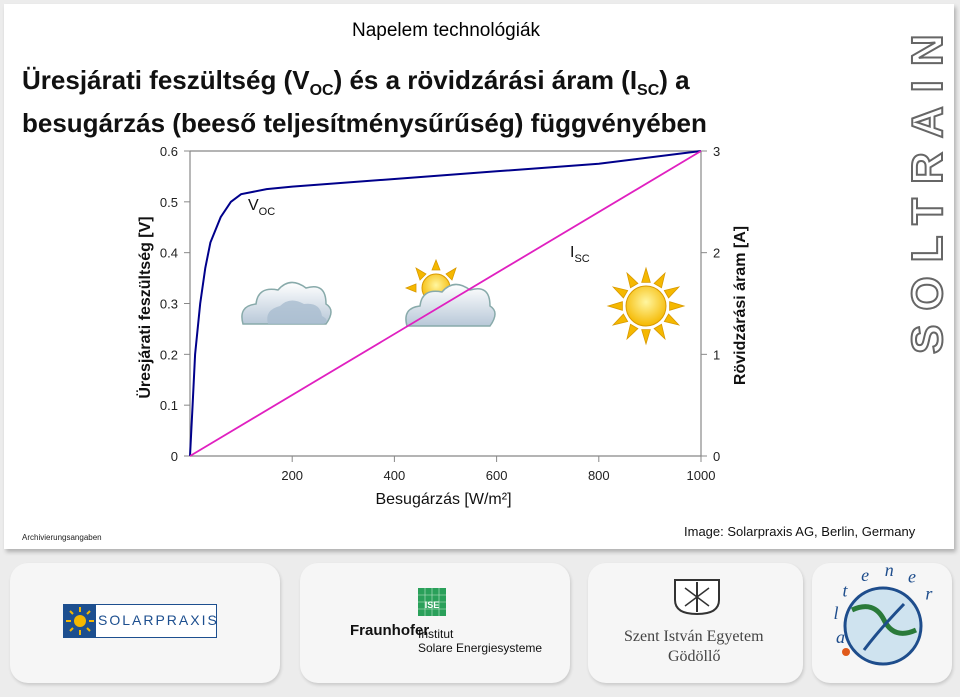 This screenshot has width=960, height=697. Describe the element at coordinates (646, 306) in the screenshot. I see `sun-icon` at that location.